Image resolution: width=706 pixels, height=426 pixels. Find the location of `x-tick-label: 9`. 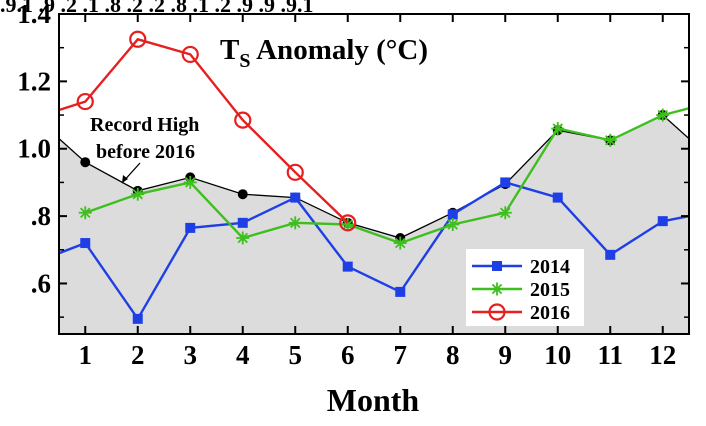

x-tick-label: 9 is located at coordinates (506, 355).